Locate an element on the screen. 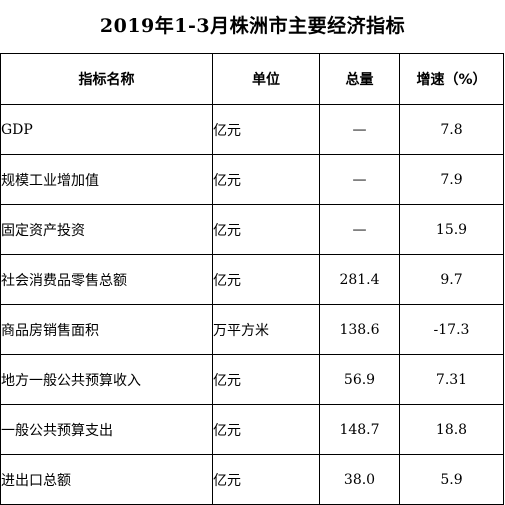  header-growth: 增速（%） is located at coordinates (451, 79).